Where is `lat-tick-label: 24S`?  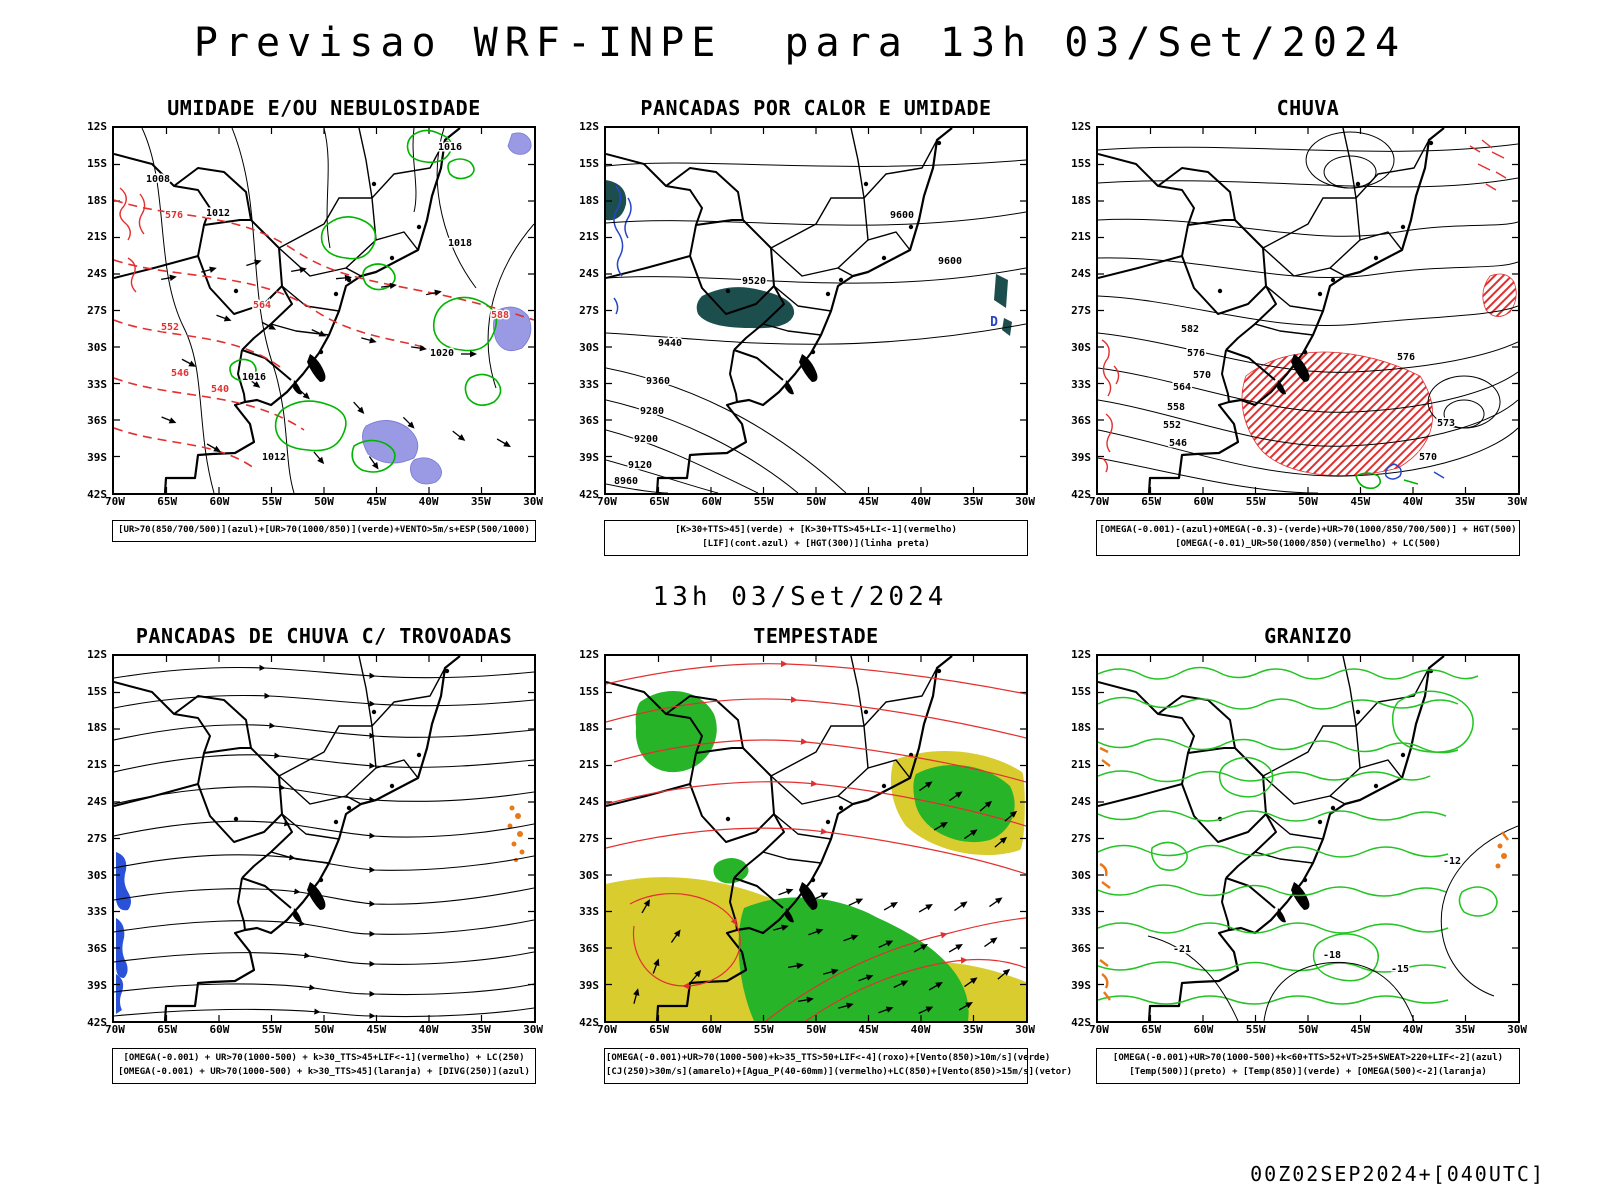
lat-tick-label: 24S is located at coordinates (97, 274).